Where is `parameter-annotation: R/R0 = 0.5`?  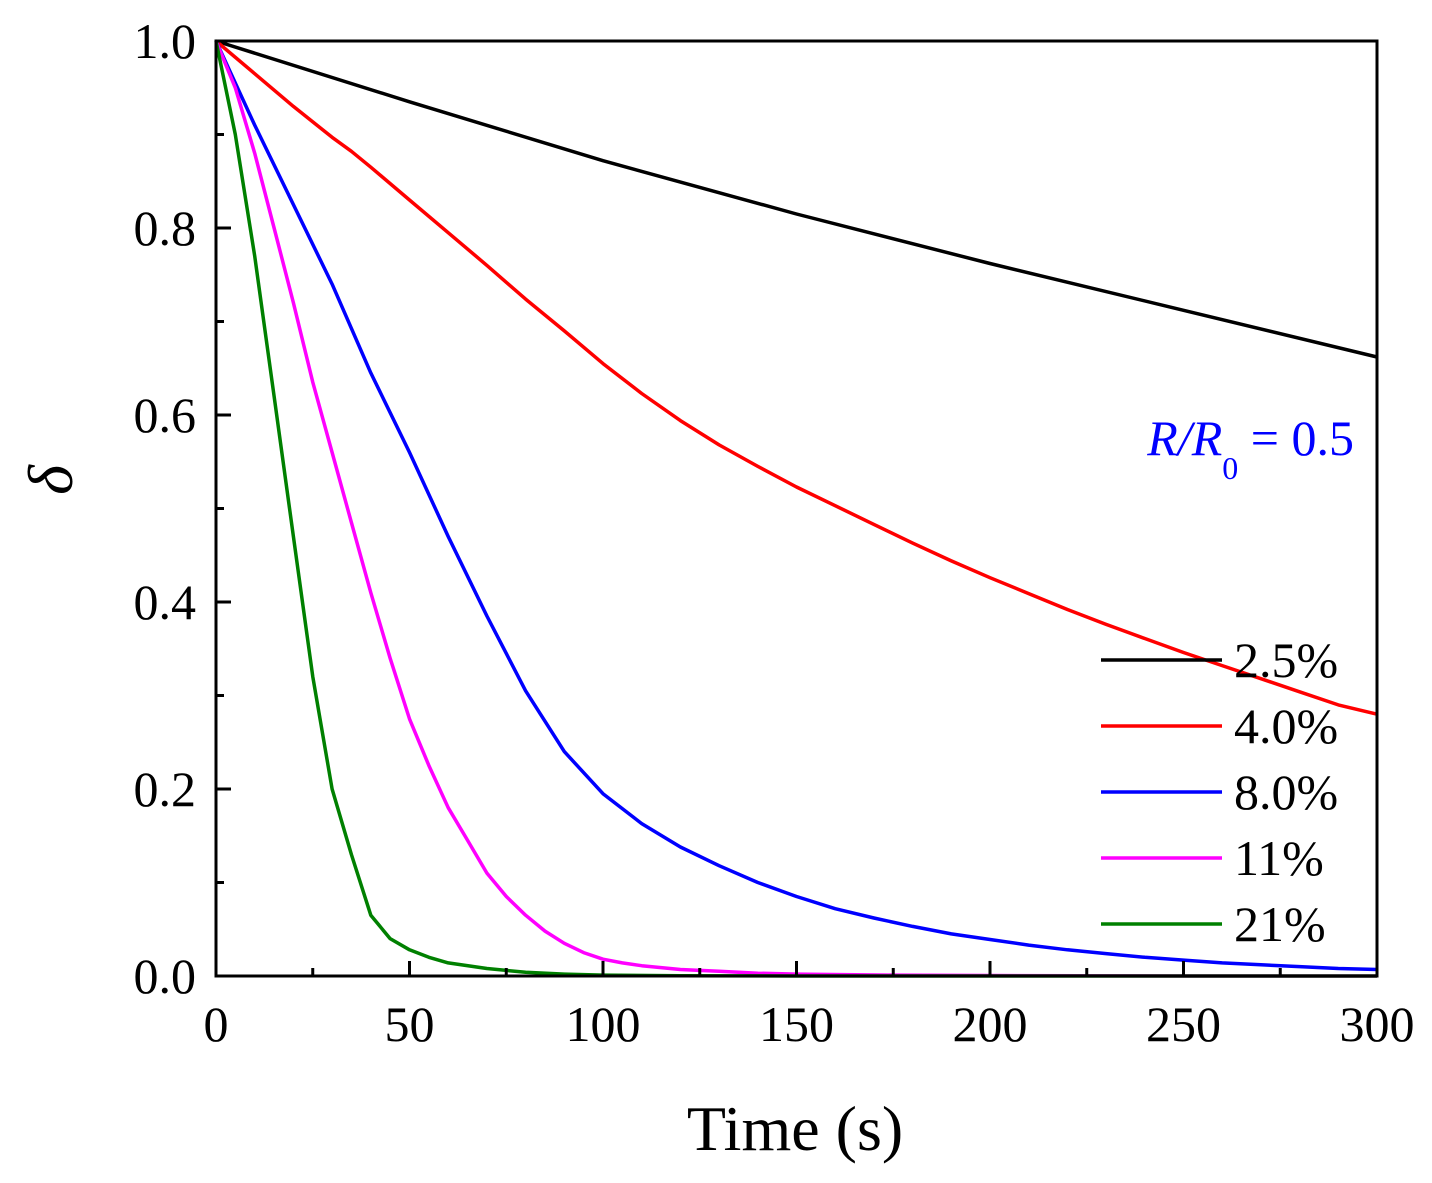 parameter-annotation: R/R0 = 0.5 is located at coordinates (1250, 448).